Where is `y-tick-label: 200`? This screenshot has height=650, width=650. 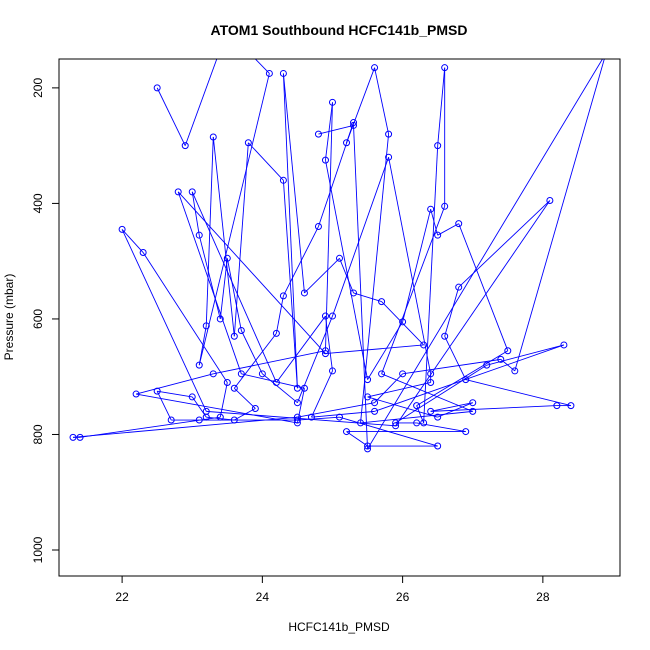
y-tick-label: 200 is located at coordinates (38, 88).